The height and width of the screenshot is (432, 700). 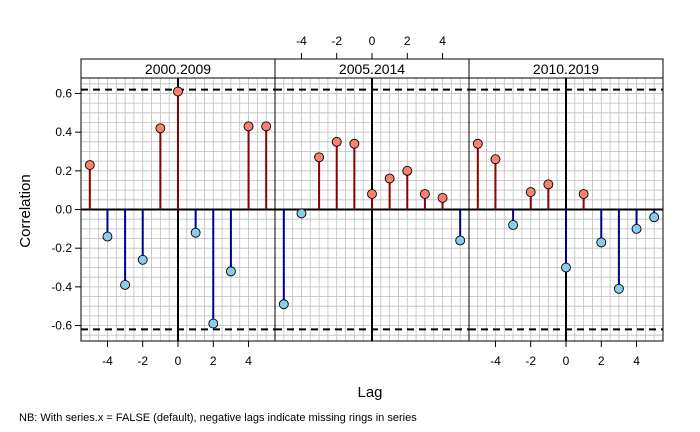 What do you see at coordinates (369, 392) in the screenshot?
I see `x-axis-title: Lag` at bounding box center [369, 392].